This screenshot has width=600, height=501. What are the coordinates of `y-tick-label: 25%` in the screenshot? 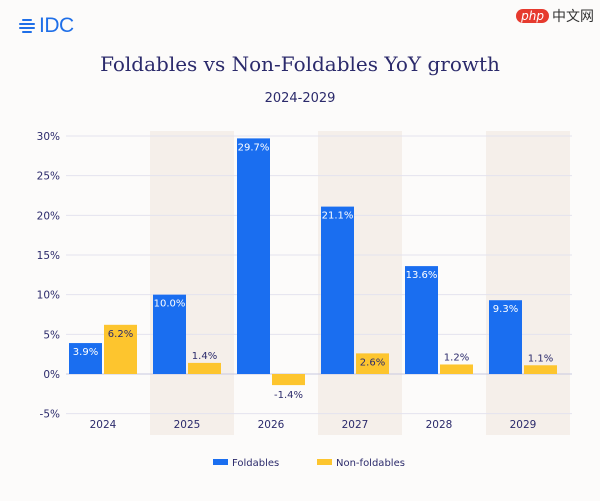 It's located at (48, 177).